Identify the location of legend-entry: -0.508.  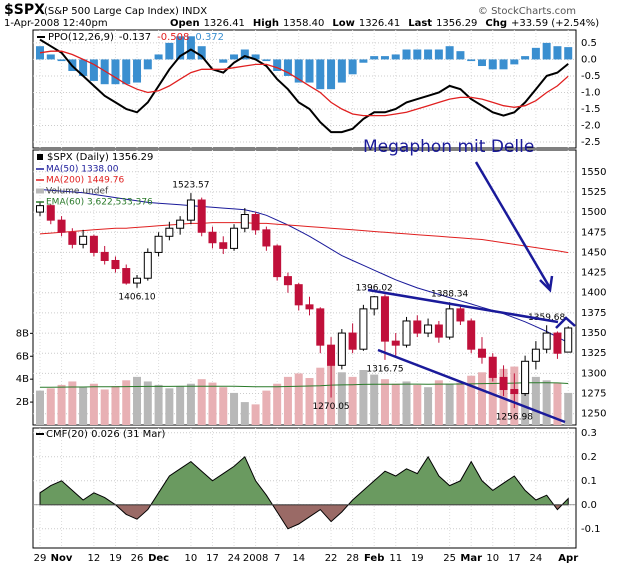
(173, 37).